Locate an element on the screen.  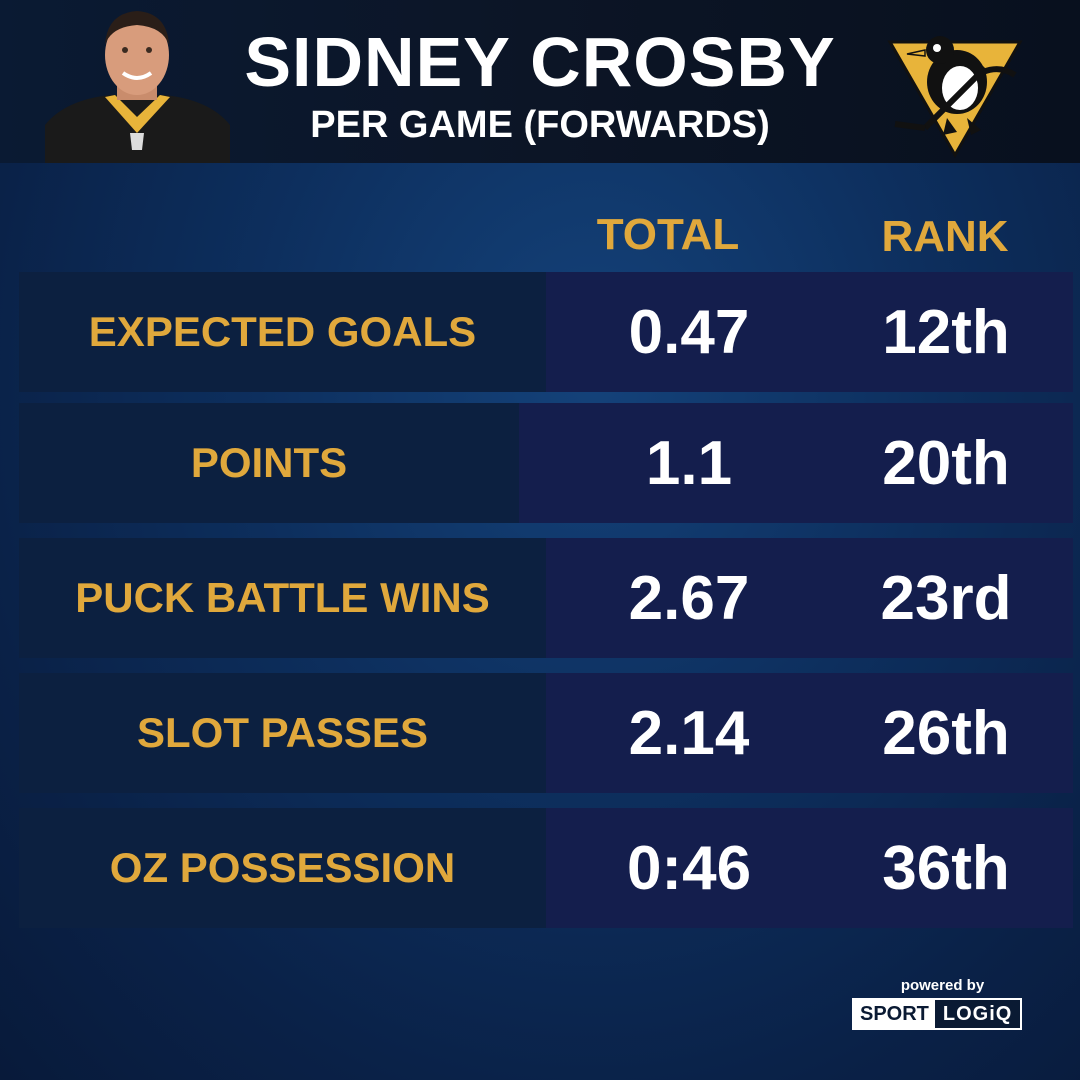
stat-label: OZ POSSESSION is located at coordinates (282, 868).